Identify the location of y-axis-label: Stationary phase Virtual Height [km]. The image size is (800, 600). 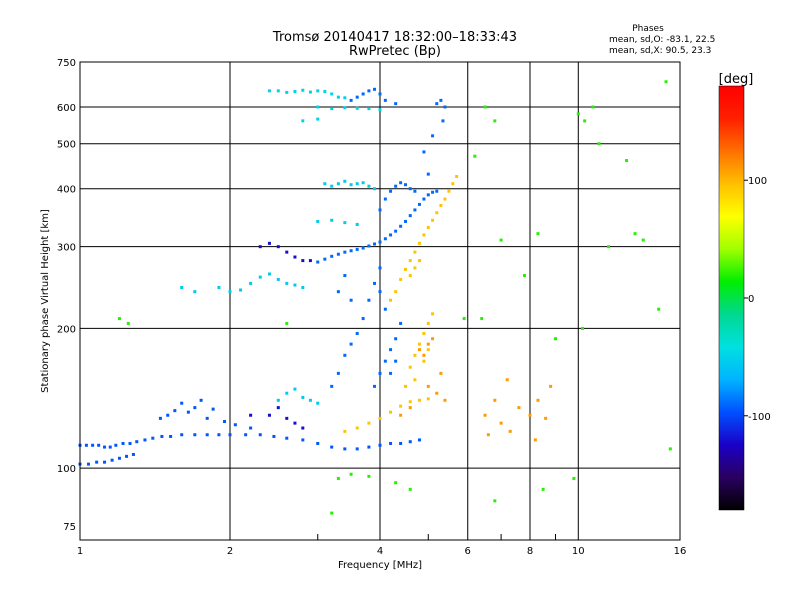
(45, 301).